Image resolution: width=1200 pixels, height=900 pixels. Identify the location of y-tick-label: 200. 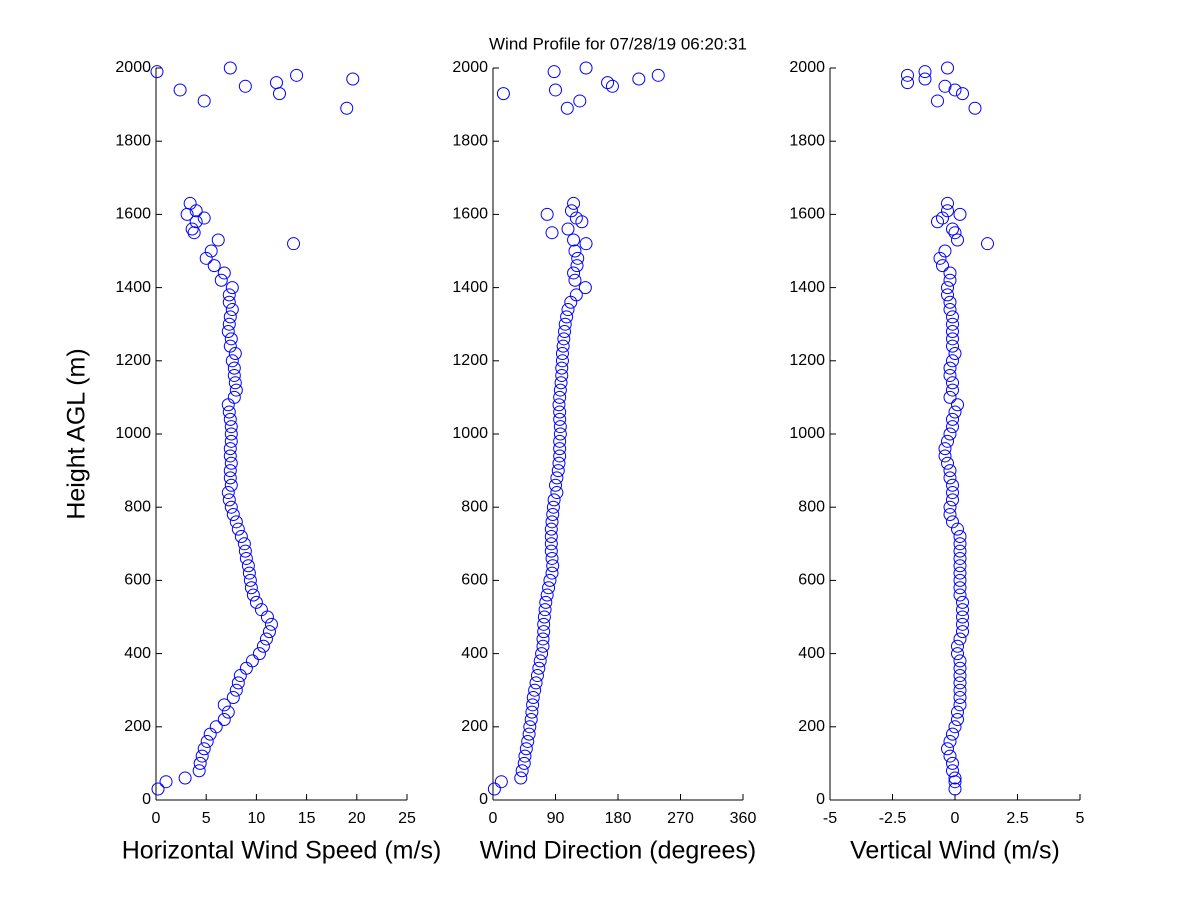
(811, 726).